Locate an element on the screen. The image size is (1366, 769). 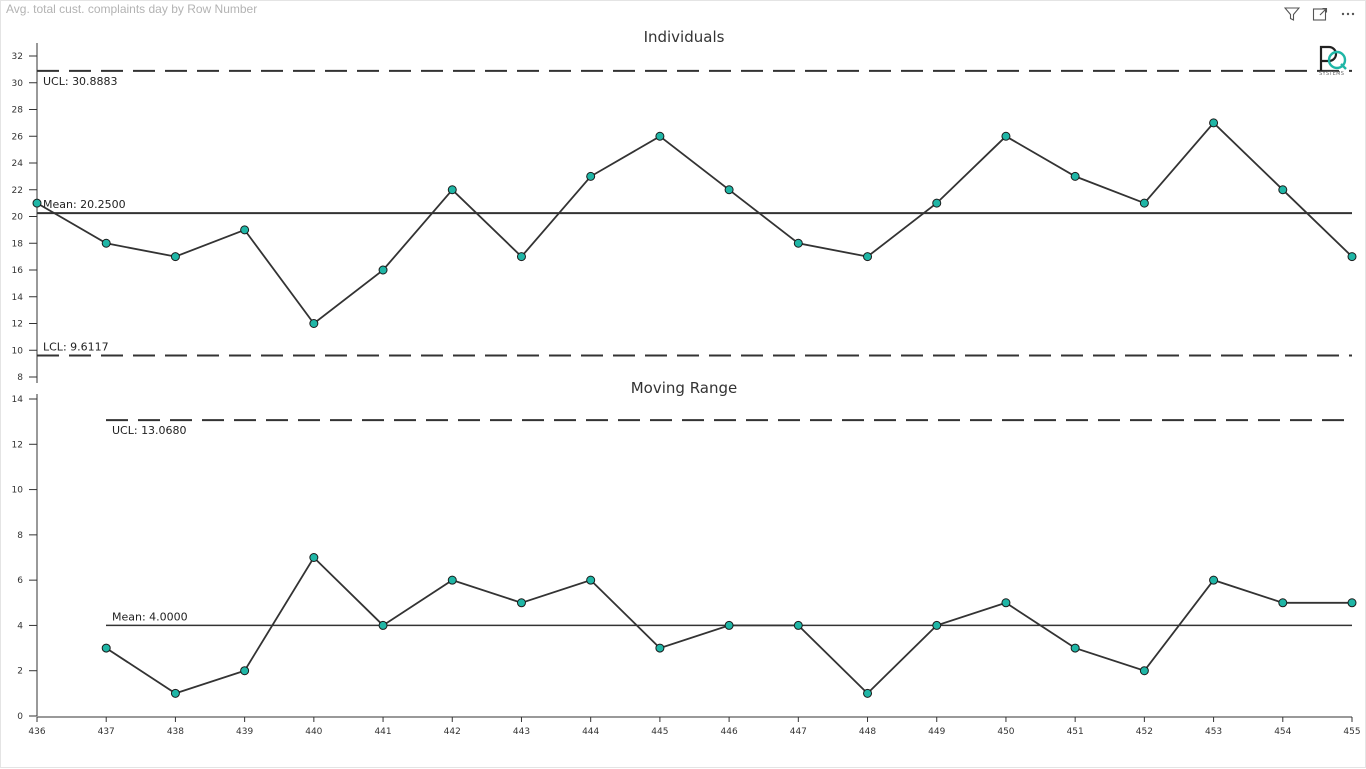
individuals-chart-title: Individuals is located at coordinates (684, 37).